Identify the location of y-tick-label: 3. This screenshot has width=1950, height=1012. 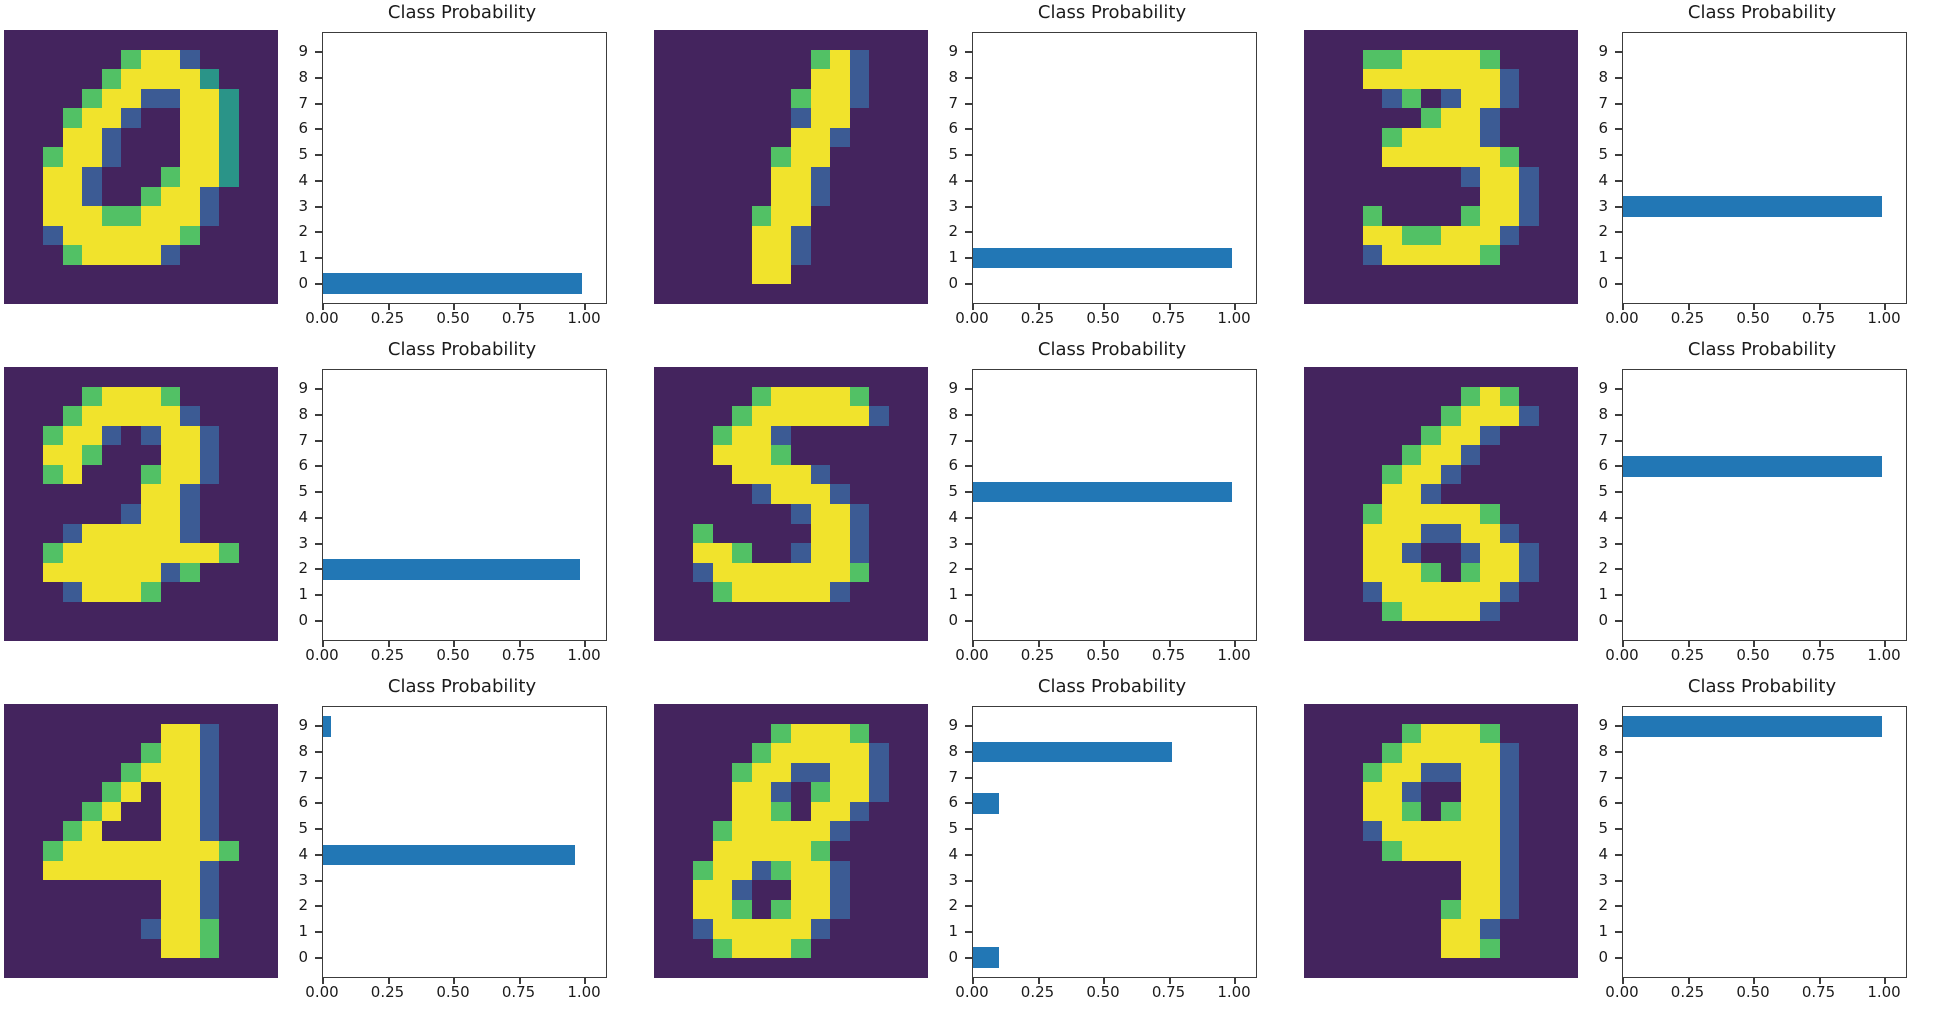
(303, 542).